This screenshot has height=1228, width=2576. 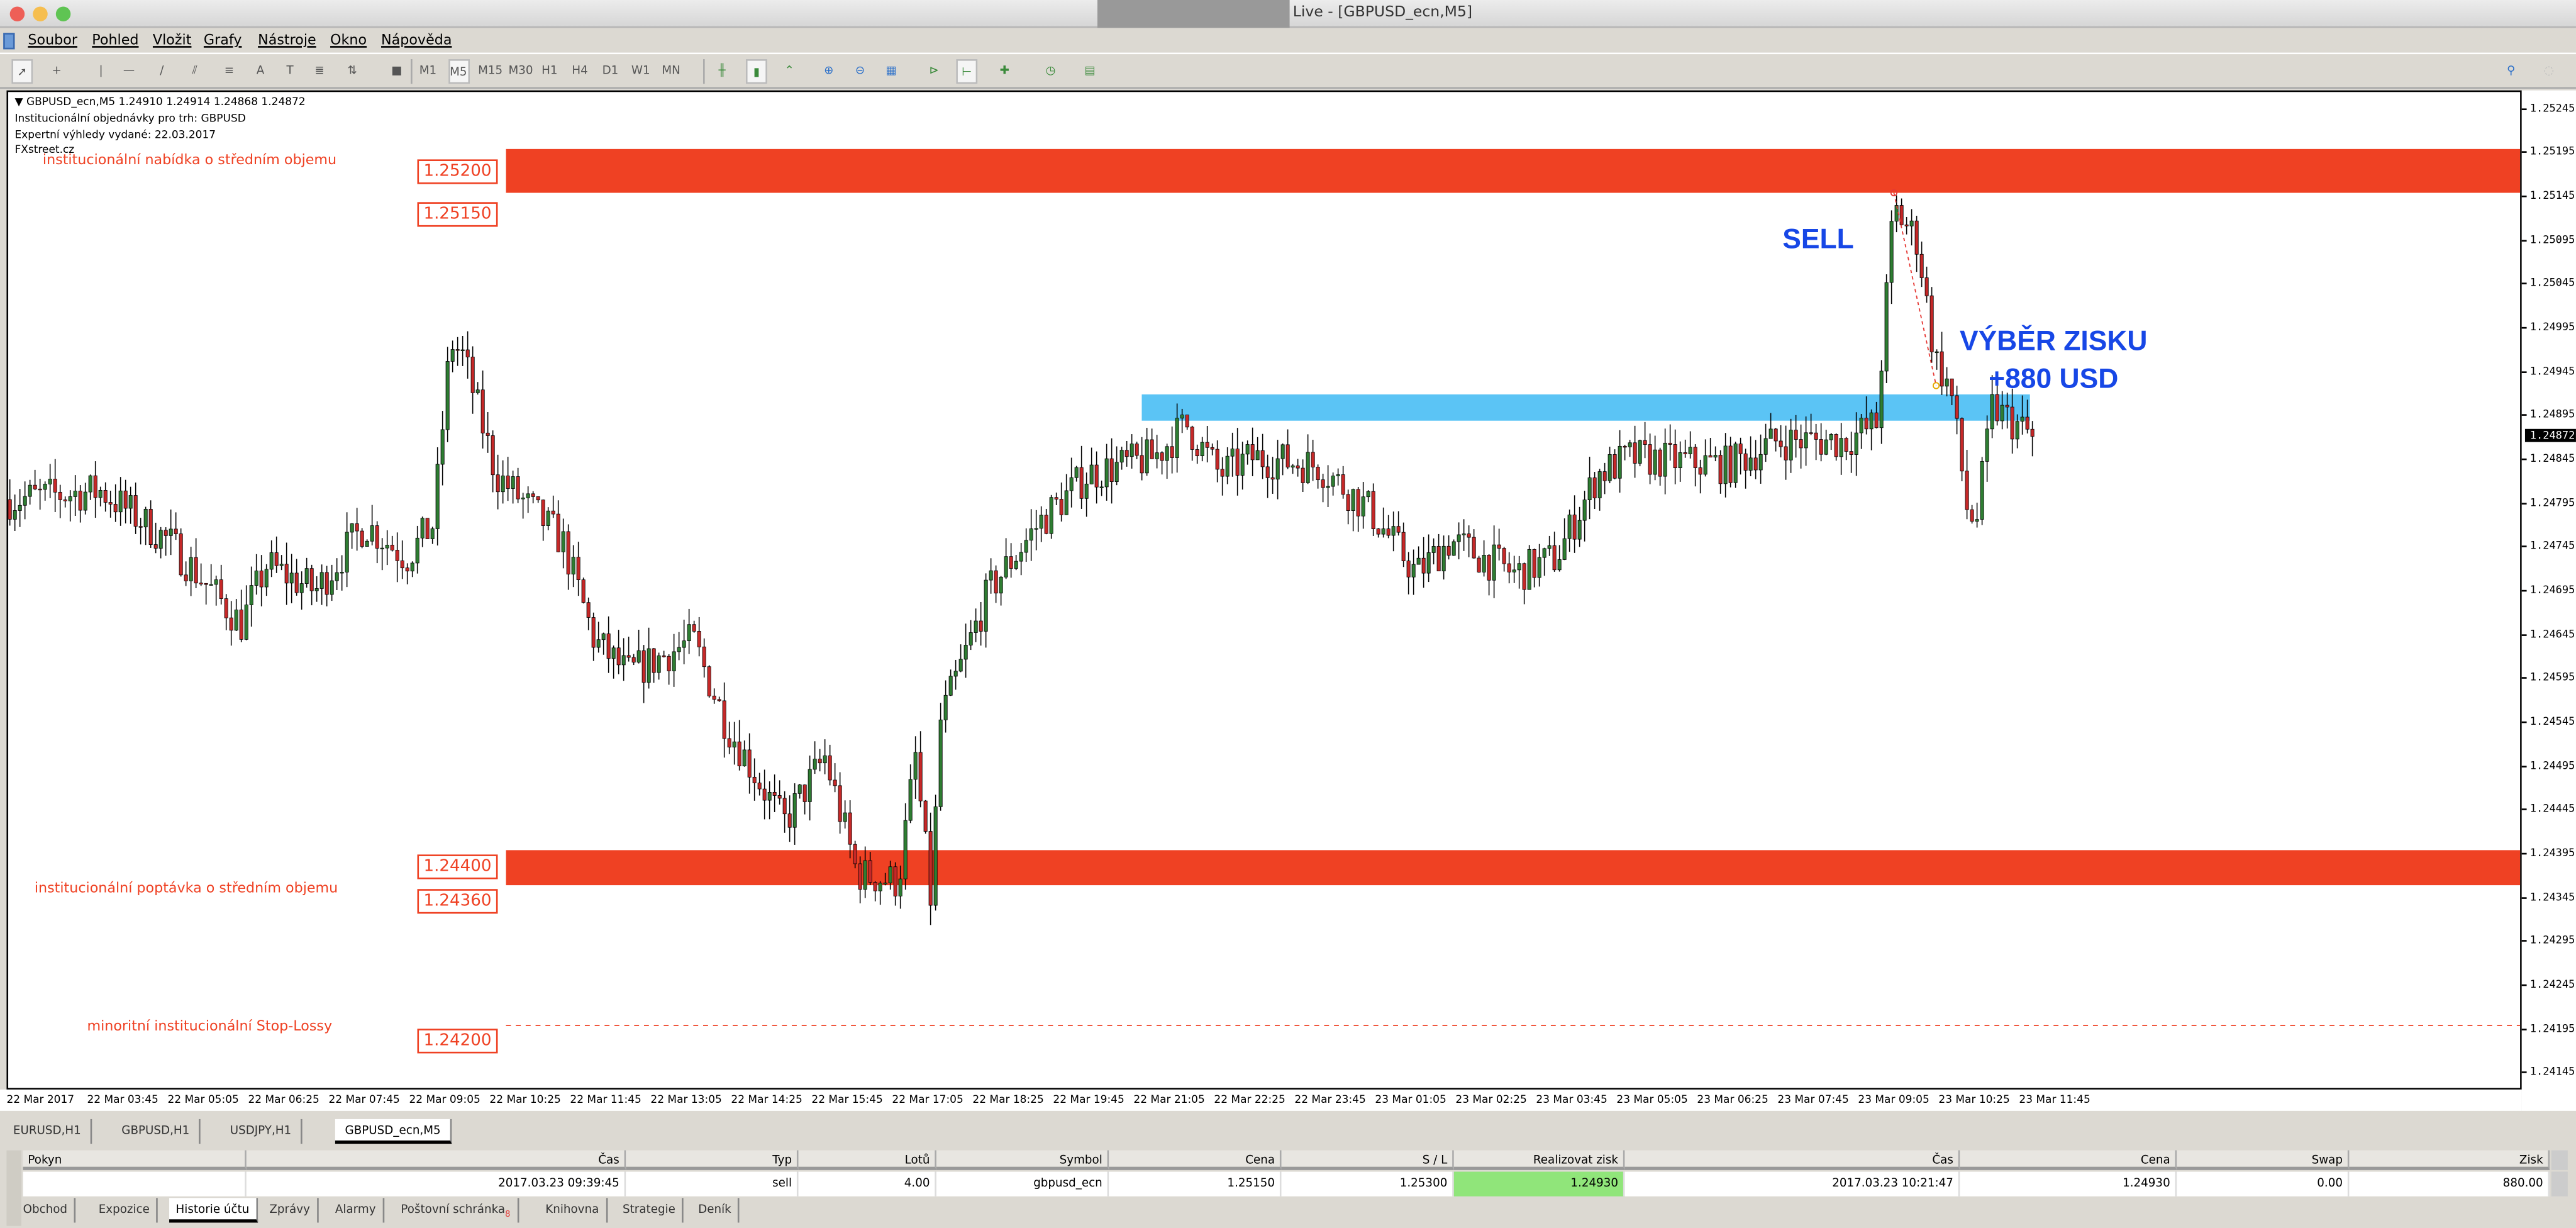 I want to click on menu-6: Nápověda, so click(x=416, y=41).